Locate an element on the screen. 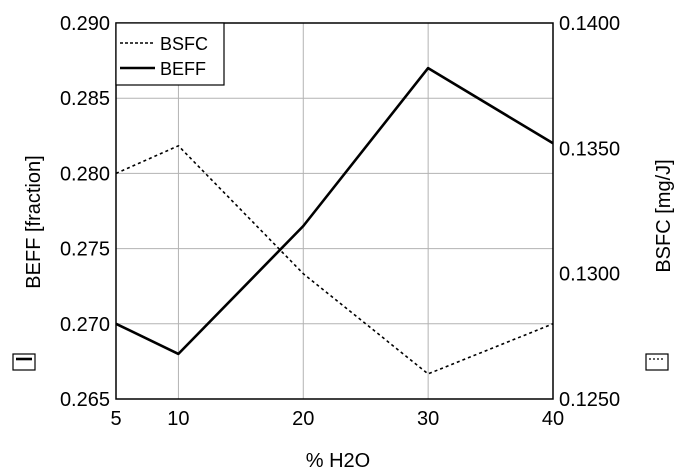 This screenshot has height=474, width=675. legend-bsfc-label: BSFC is located at coordinates (184, 44).